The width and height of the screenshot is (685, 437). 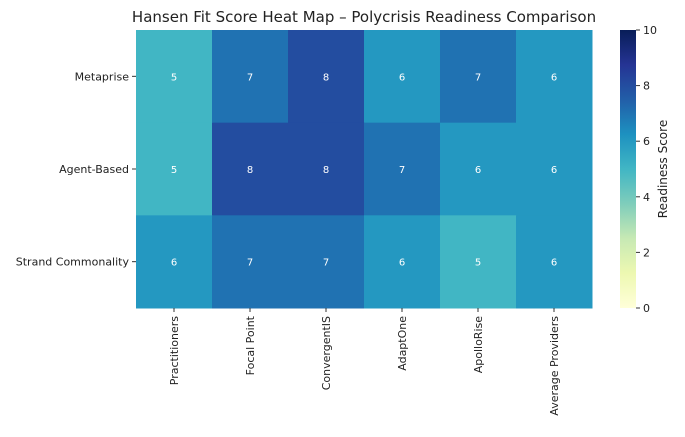 What do you see at coordinates (628, 169) in the screenshot?
I see `colorbar-gradient` at bounding box center [628, 169].